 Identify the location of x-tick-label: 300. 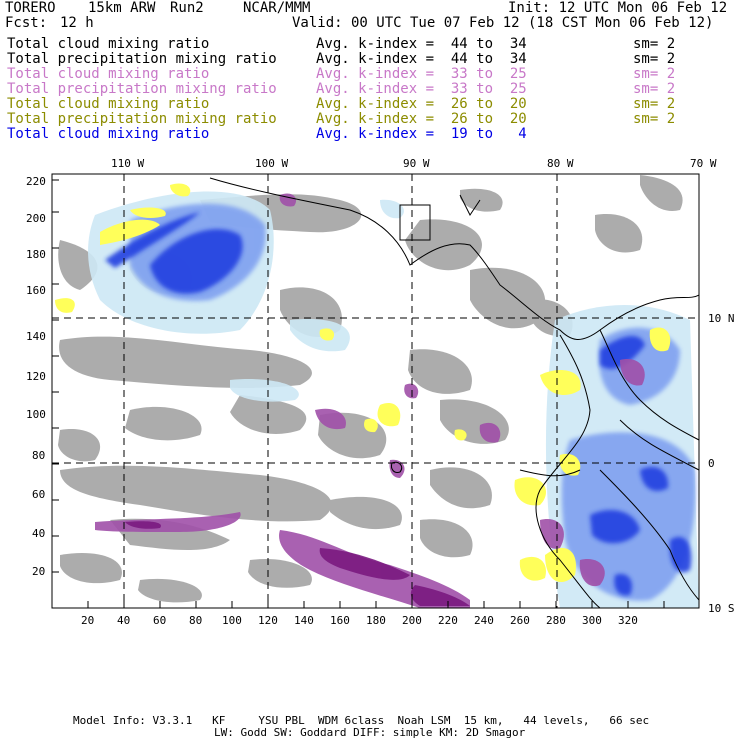
(592, 620).